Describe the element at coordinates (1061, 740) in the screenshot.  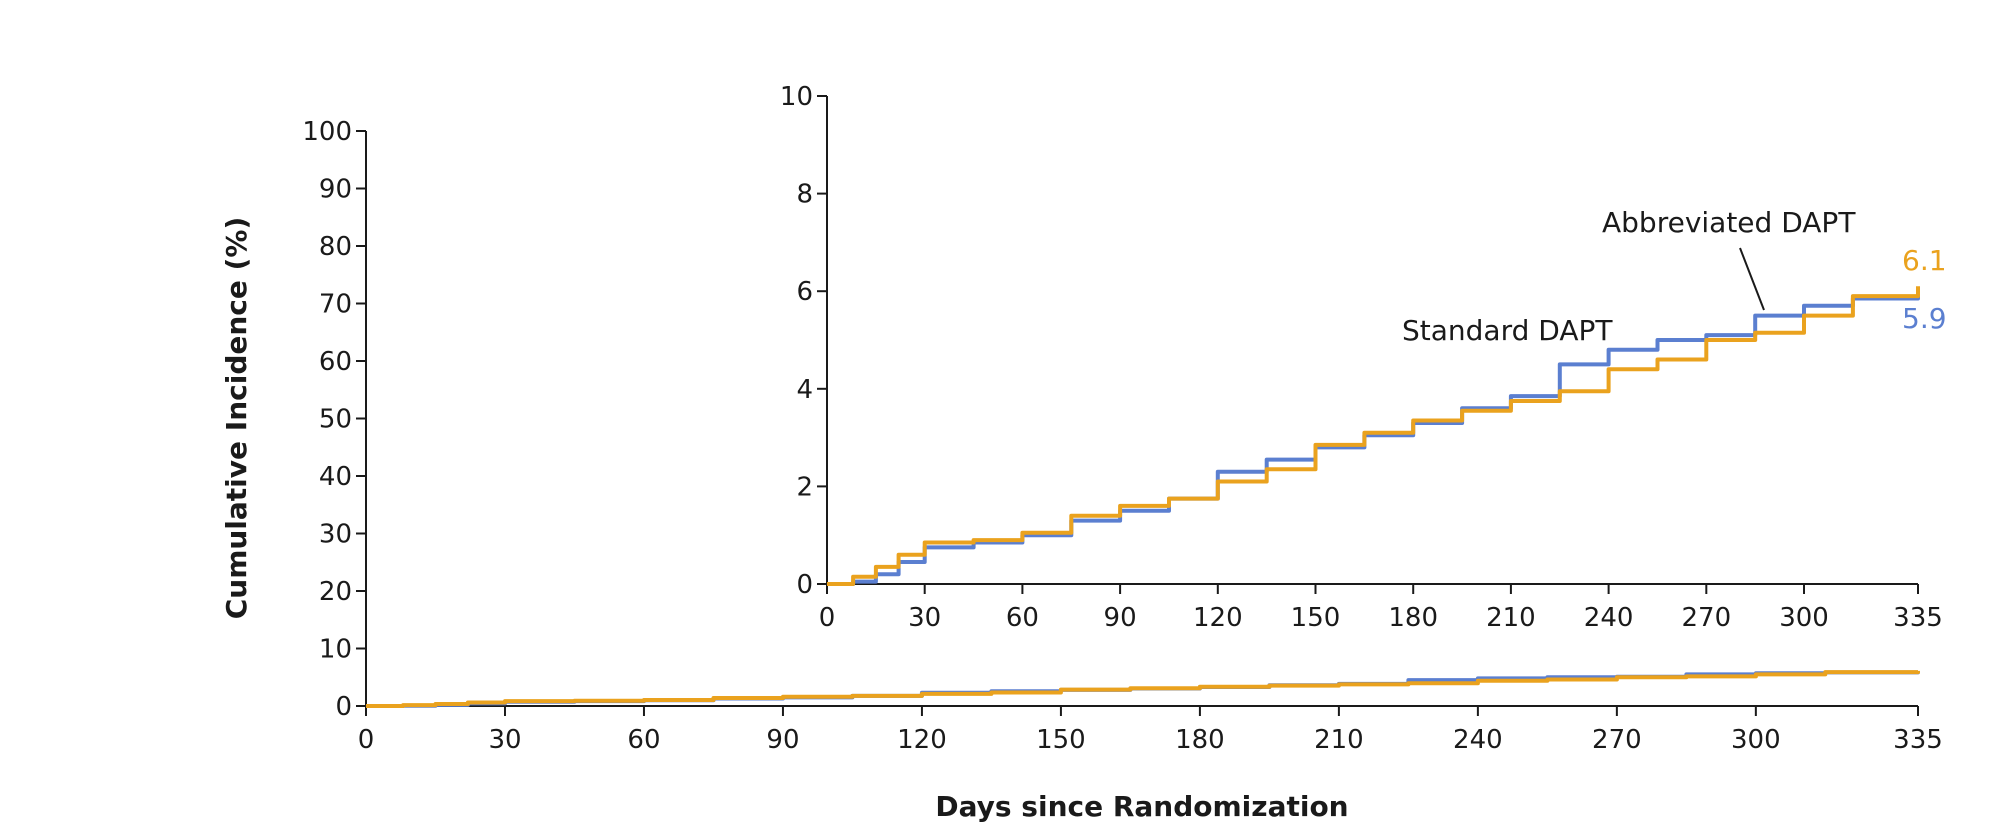
I see `main-x-tick-label: 150` at that location.